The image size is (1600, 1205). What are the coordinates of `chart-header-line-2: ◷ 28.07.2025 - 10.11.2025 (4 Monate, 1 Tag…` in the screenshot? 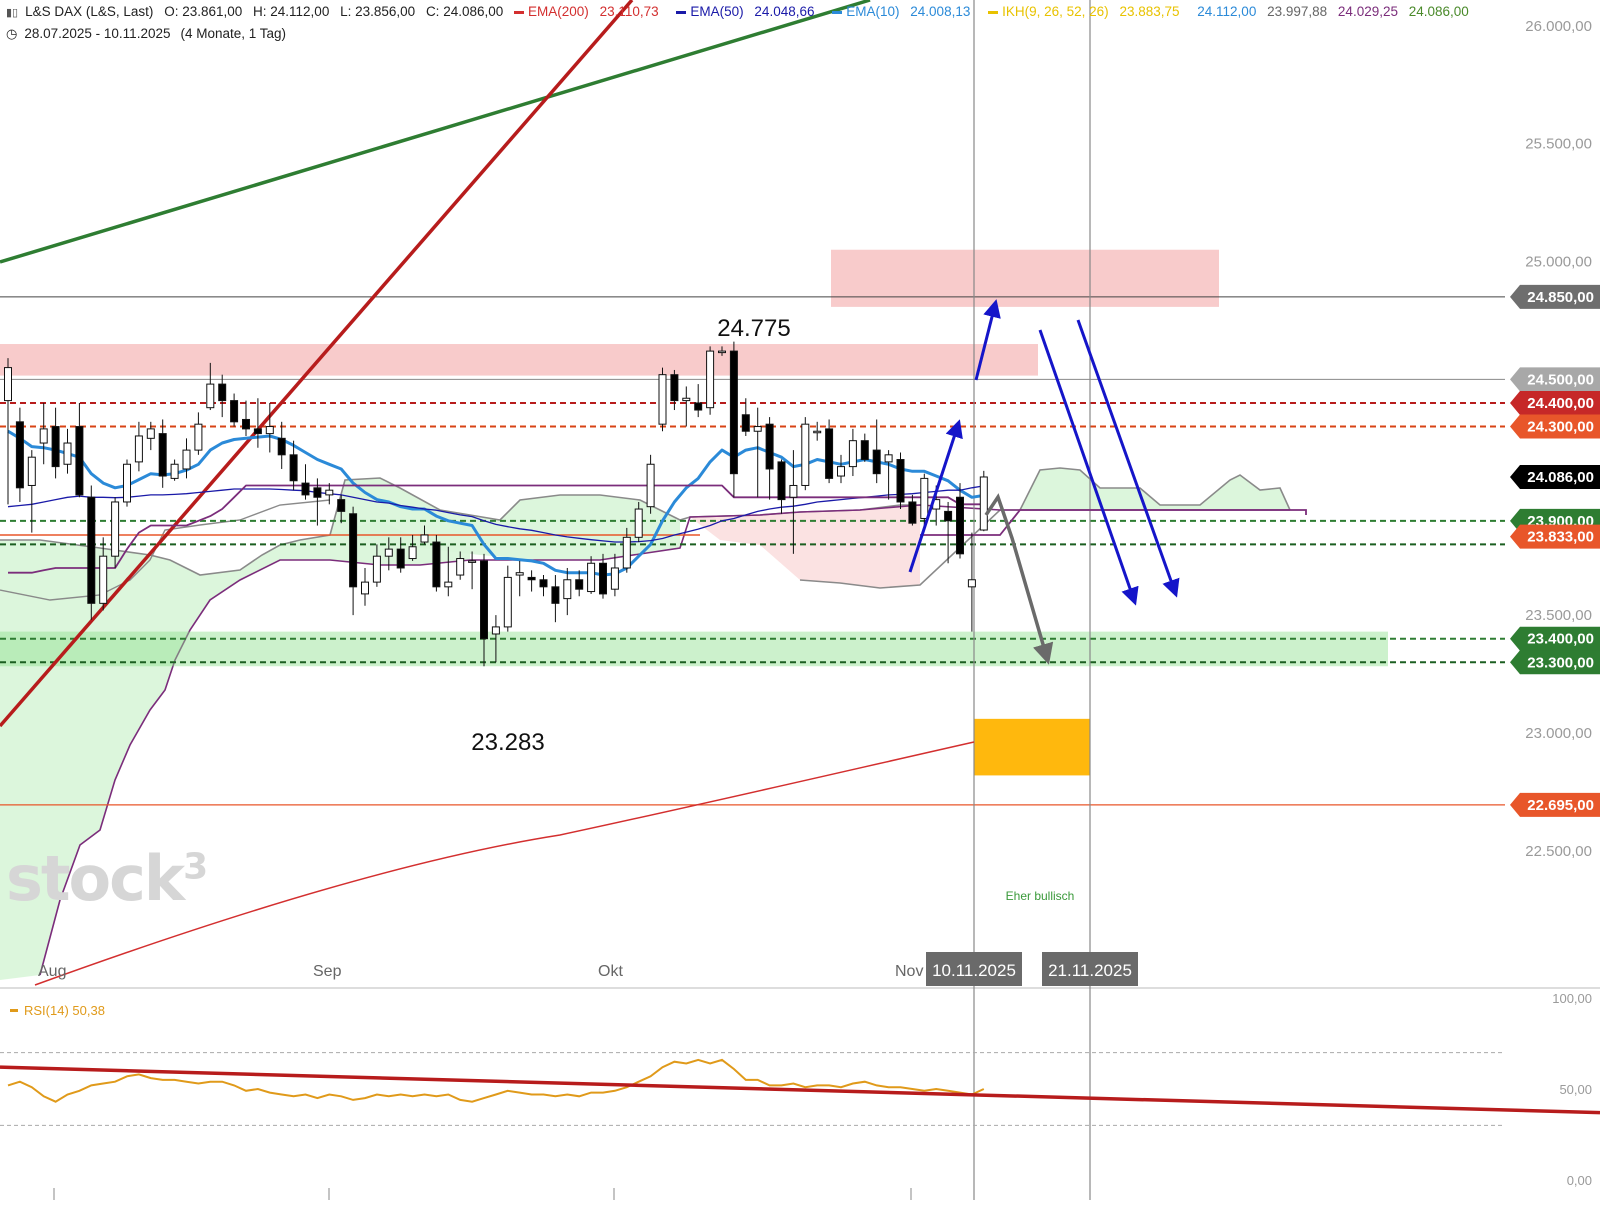 It's located at (149, 34).